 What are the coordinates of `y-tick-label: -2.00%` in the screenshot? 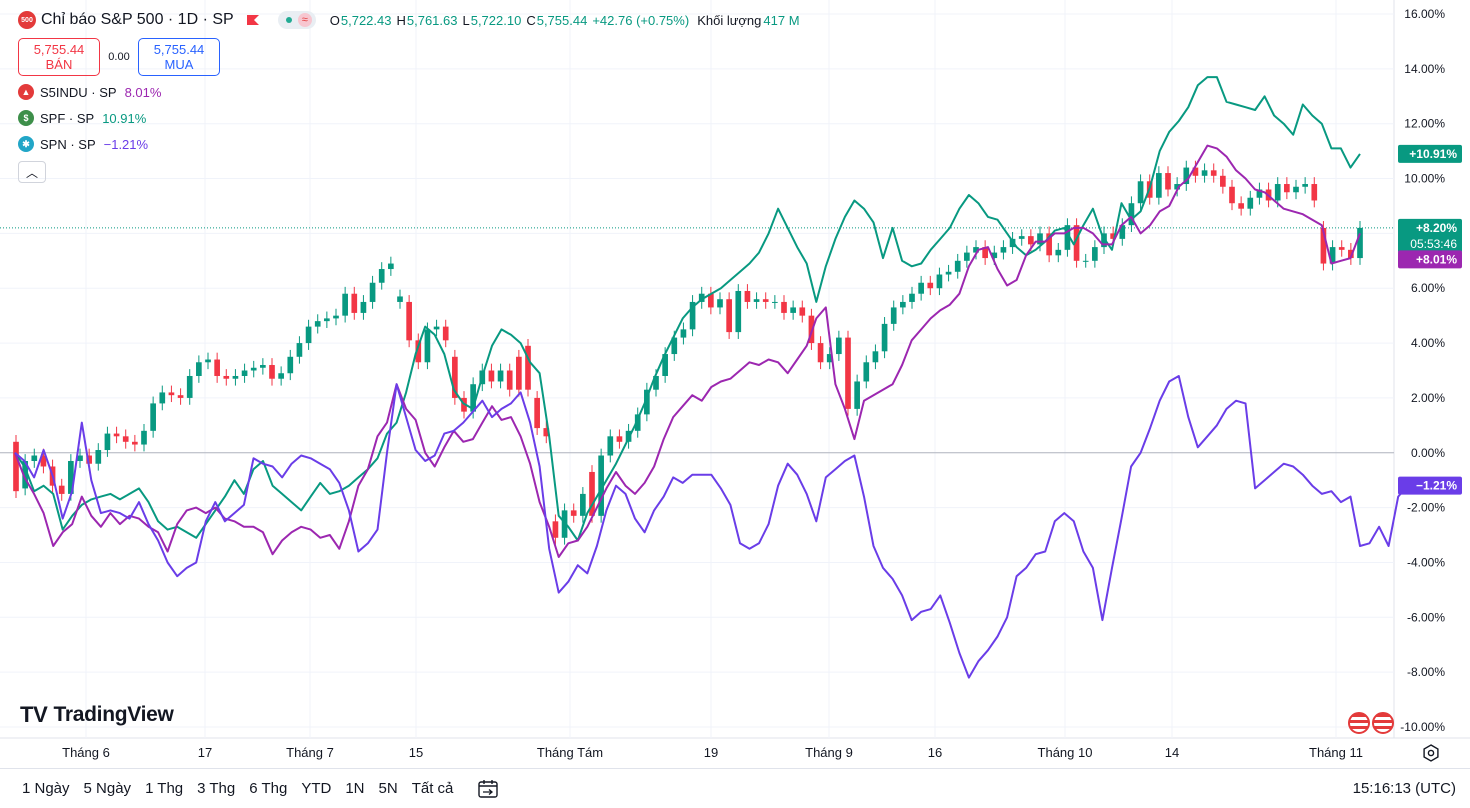 It's located at (1426, 508).